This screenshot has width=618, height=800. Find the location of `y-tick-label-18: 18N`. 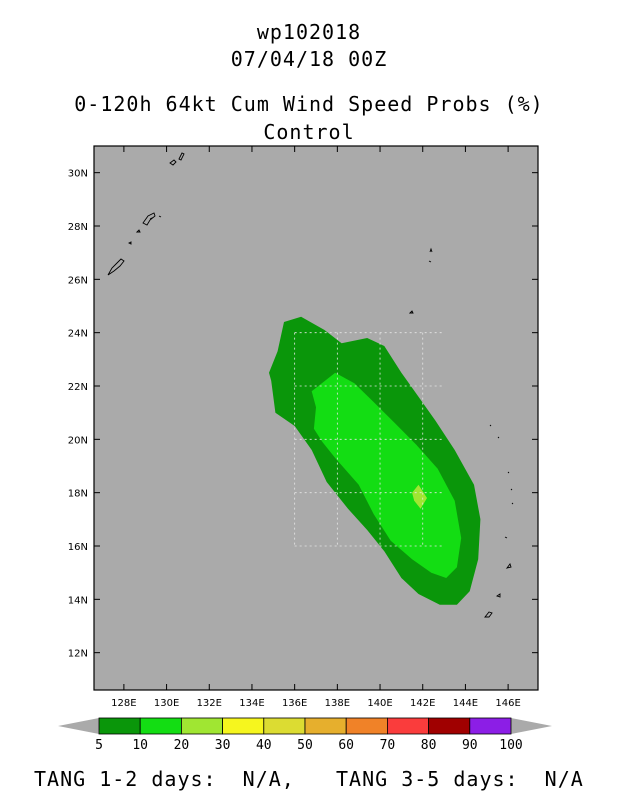

y-tick-label-18: 18N is located at coordinates (78, 494).